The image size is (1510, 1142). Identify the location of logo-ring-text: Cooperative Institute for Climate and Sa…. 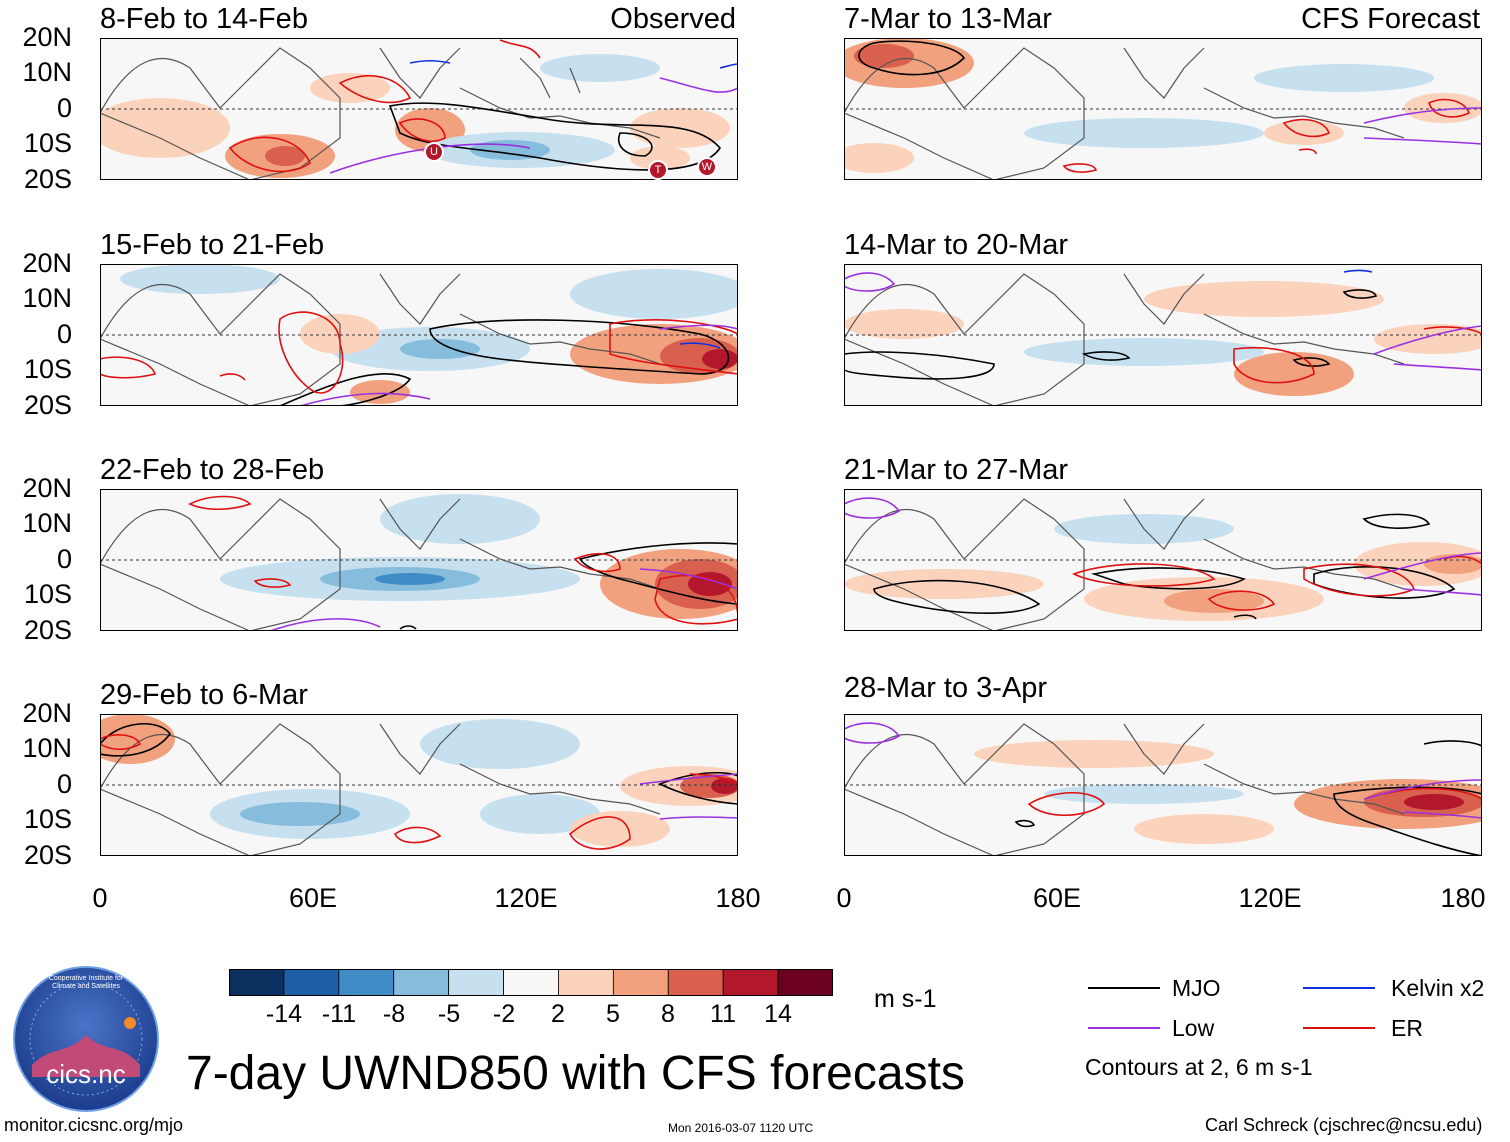
(86, 982).